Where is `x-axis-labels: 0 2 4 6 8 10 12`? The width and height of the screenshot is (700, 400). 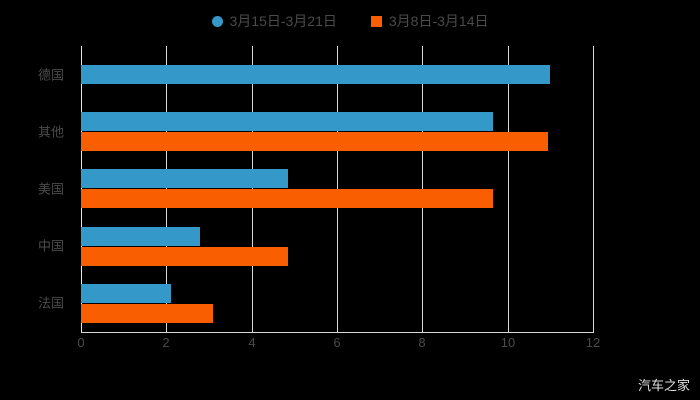 x-axis-labels: 0 2 4 6 8 10 12 is located at coordinates (338, 345).